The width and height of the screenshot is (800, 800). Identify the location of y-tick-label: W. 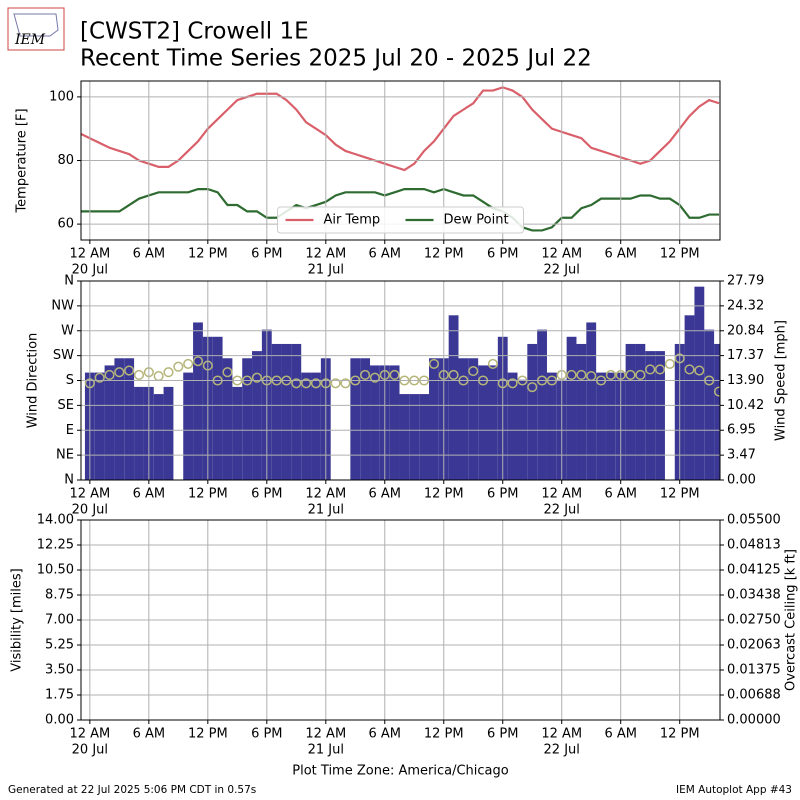
(67, 330).